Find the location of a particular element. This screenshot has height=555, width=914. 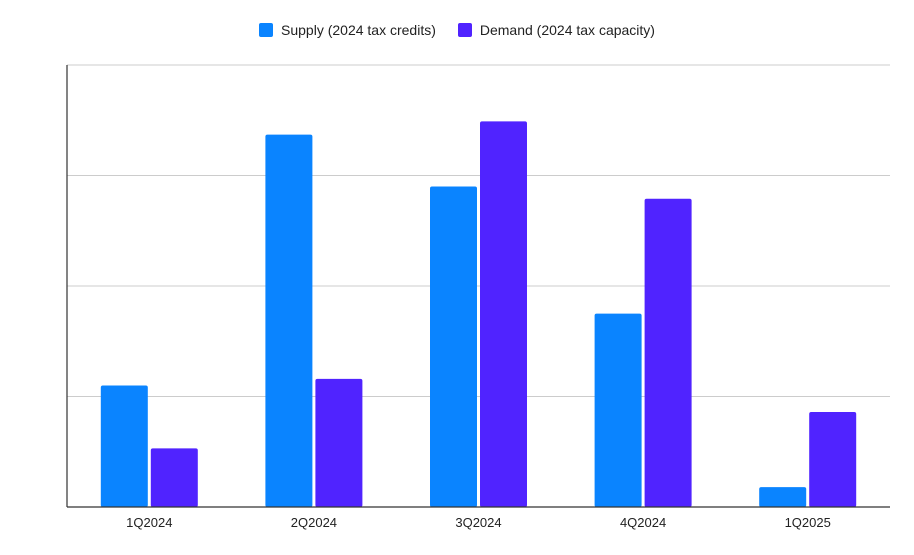

x-tick-label: 1Q2025 is located at coordinates (808, 522).